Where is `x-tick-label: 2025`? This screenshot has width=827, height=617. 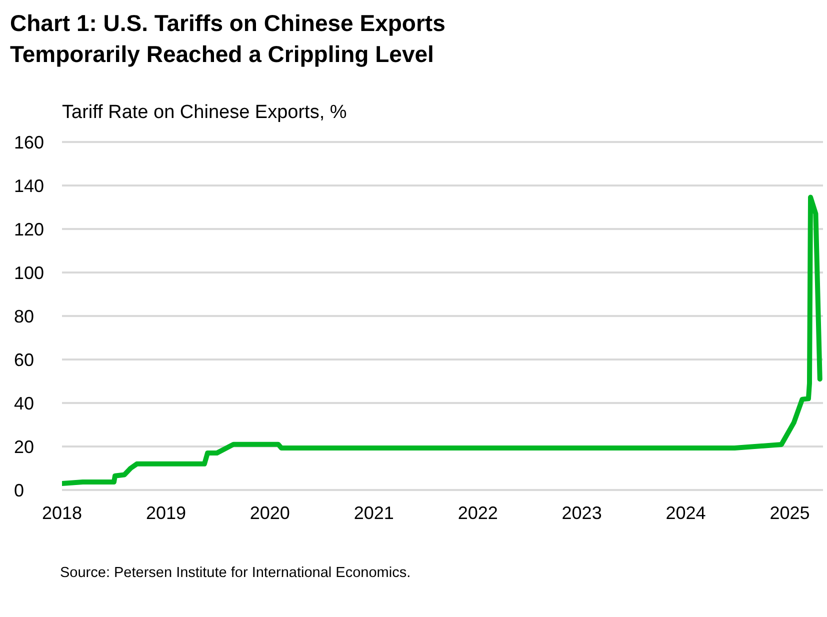 x-tick-label: 2025 is located at coordinates (790, 512).